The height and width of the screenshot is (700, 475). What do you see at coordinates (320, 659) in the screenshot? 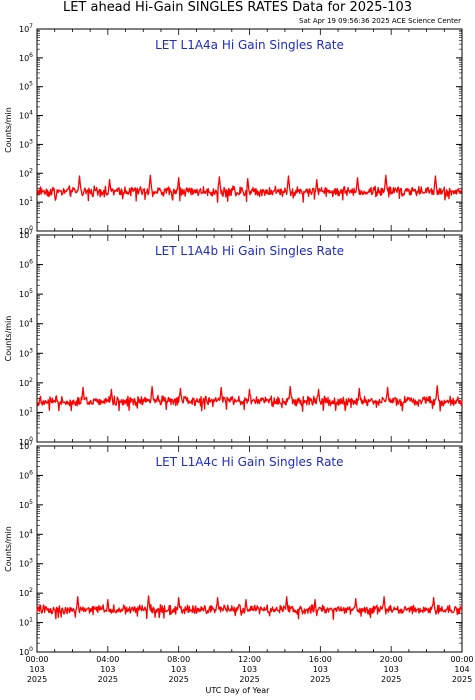
I see `x-tick-label-time: 16:00` at bounding box center [320, 659].